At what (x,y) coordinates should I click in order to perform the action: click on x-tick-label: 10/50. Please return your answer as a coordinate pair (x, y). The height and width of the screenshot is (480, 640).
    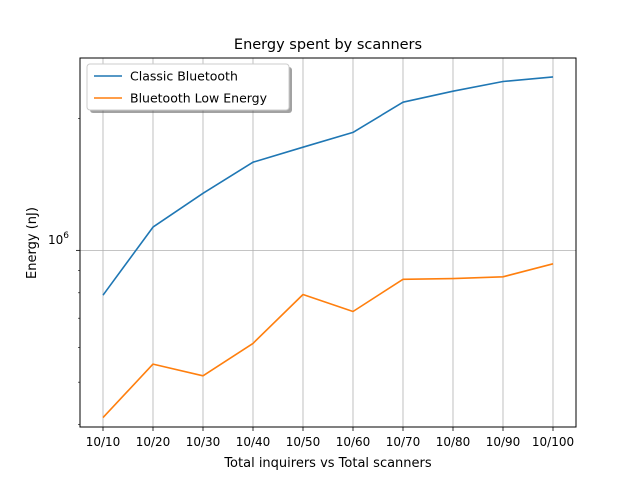
    Looking at the image, I should click on (303, 442).